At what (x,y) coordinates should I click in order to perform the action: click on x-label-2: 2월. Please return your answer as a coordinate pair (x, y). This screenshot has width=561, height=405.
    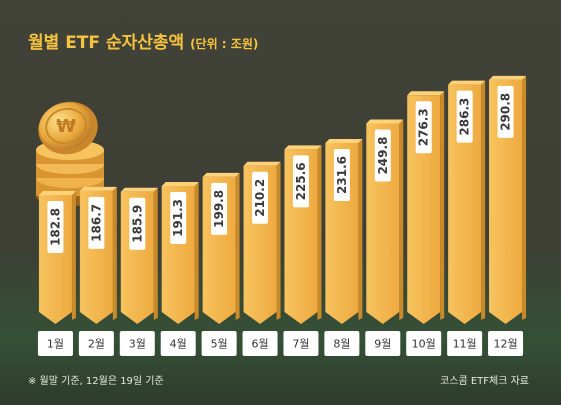
    Looking at the image, I should click on (96, 343).